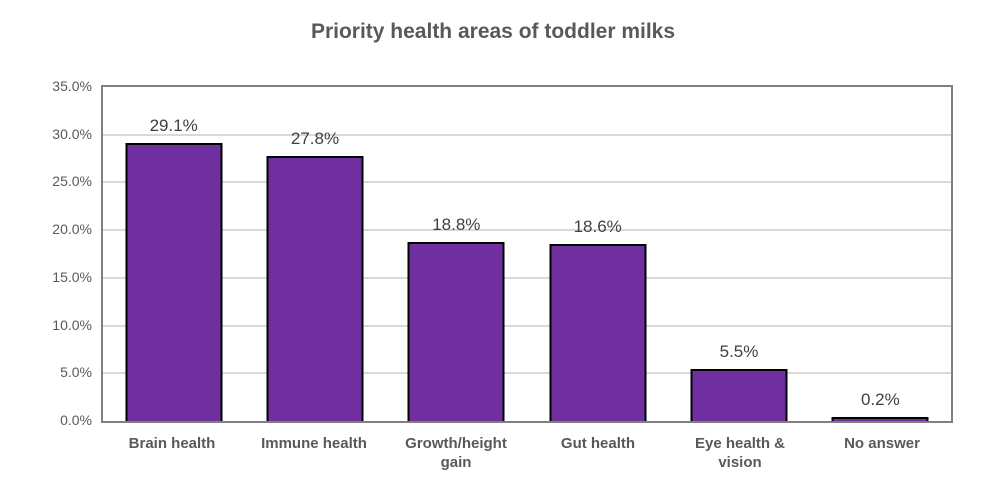 The image size is (986, 495). What do you see at coordinates (76, 420) in the screenshot?
I see `y-axis-tick-label: 0.0%` at bounding box center [76, 420].